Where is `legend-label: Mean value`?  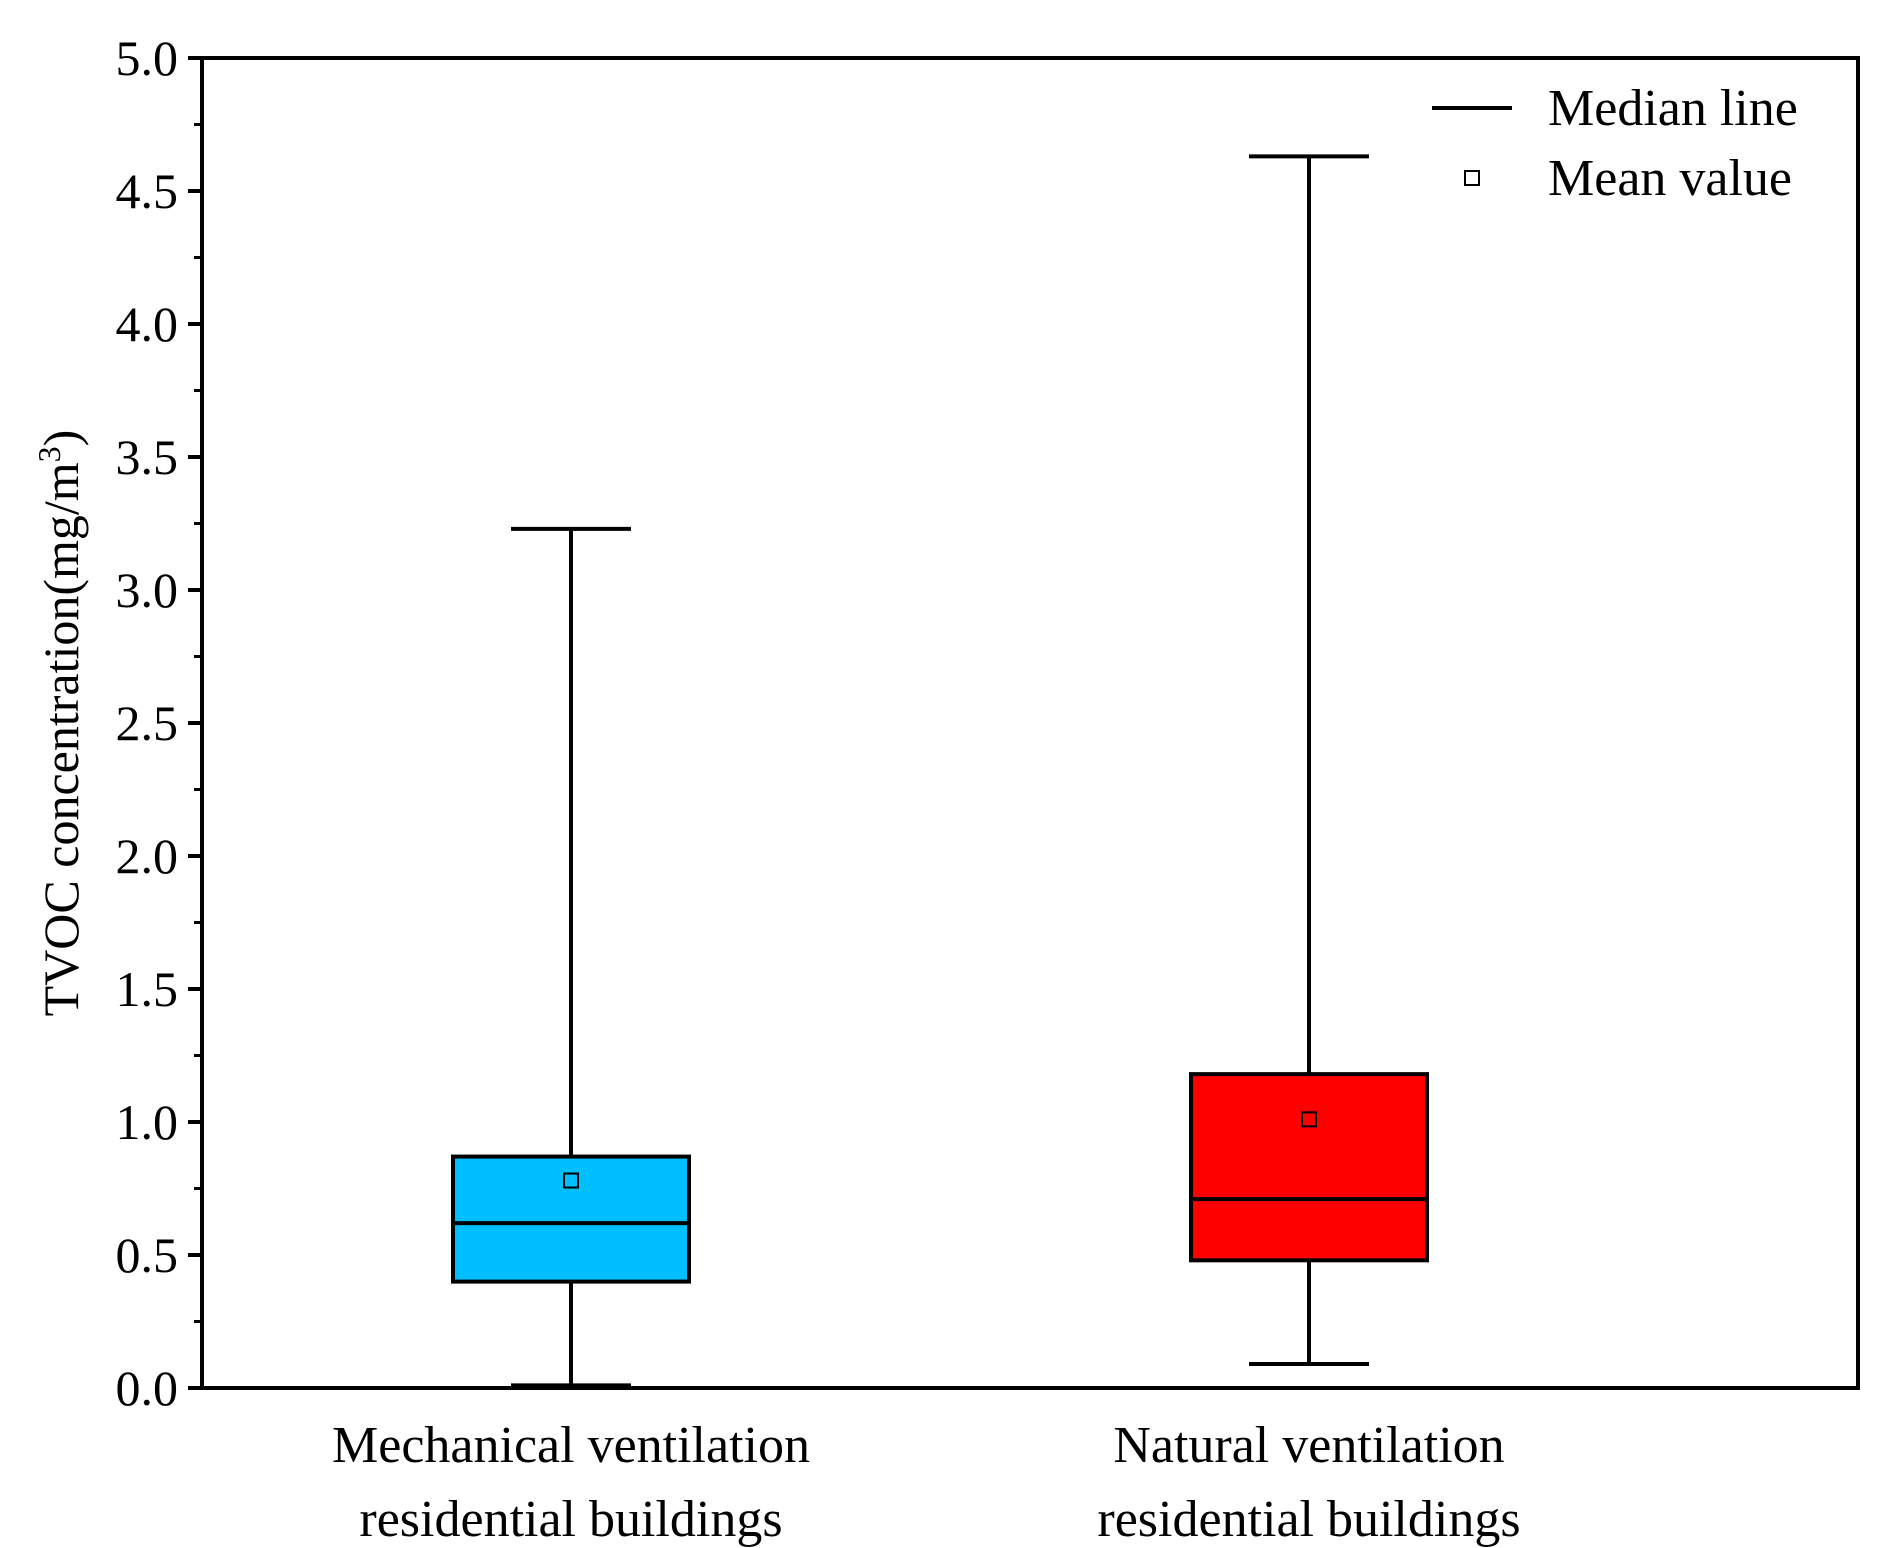 legend-label: Mean value is located at coordinates (1670, 178).